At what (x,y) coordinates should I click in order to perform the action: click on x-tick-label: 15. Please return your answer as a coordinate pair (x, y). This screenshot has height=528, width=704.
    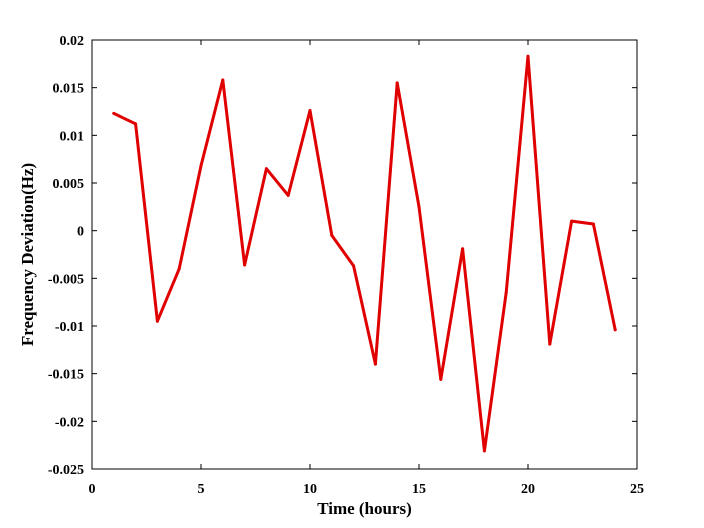
    Looking at the image, I should click on (419, 489).